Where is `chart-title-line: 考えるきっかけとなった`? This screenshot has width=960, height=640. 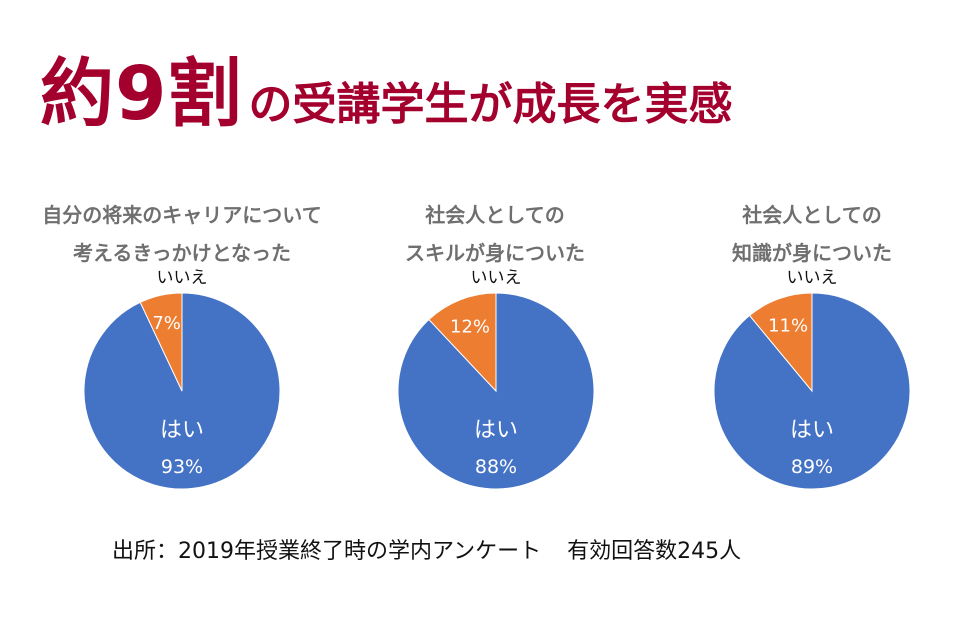 chart-title-line: 考えるきっかけとなった is located at coordinates (182, 253).